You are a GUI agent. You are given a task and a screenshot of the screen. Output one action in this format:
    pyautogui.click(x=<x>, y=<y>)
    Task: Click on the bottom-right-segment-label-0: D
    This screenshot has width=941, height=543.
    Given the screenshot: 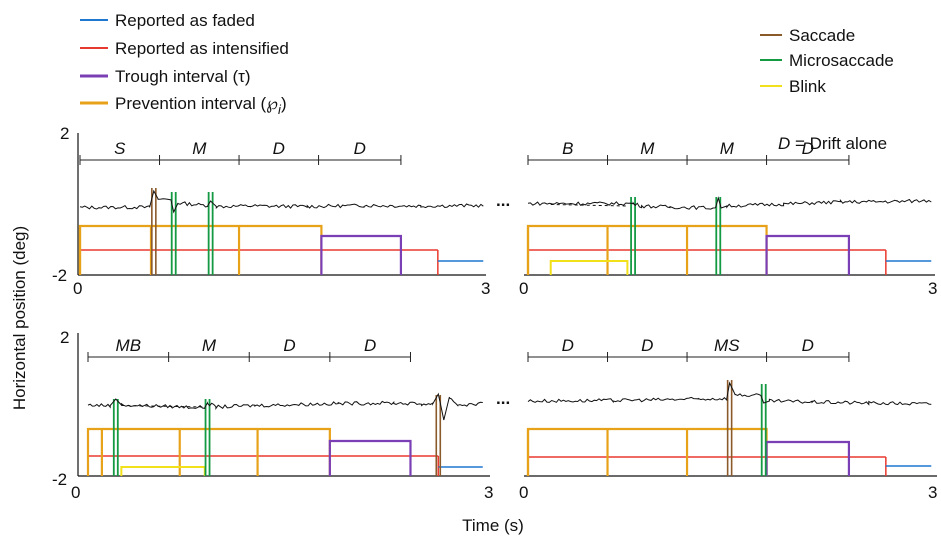 What is the action you would take?
    pyautogui.click(x=568, y=345)
    